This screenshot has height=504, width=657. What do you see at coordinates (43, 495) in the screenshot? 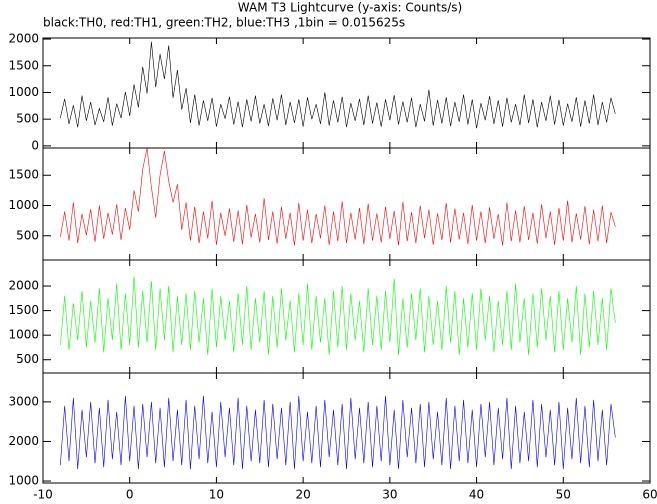
I see `x-tick-label: -10` at bounding box center [43, 495].